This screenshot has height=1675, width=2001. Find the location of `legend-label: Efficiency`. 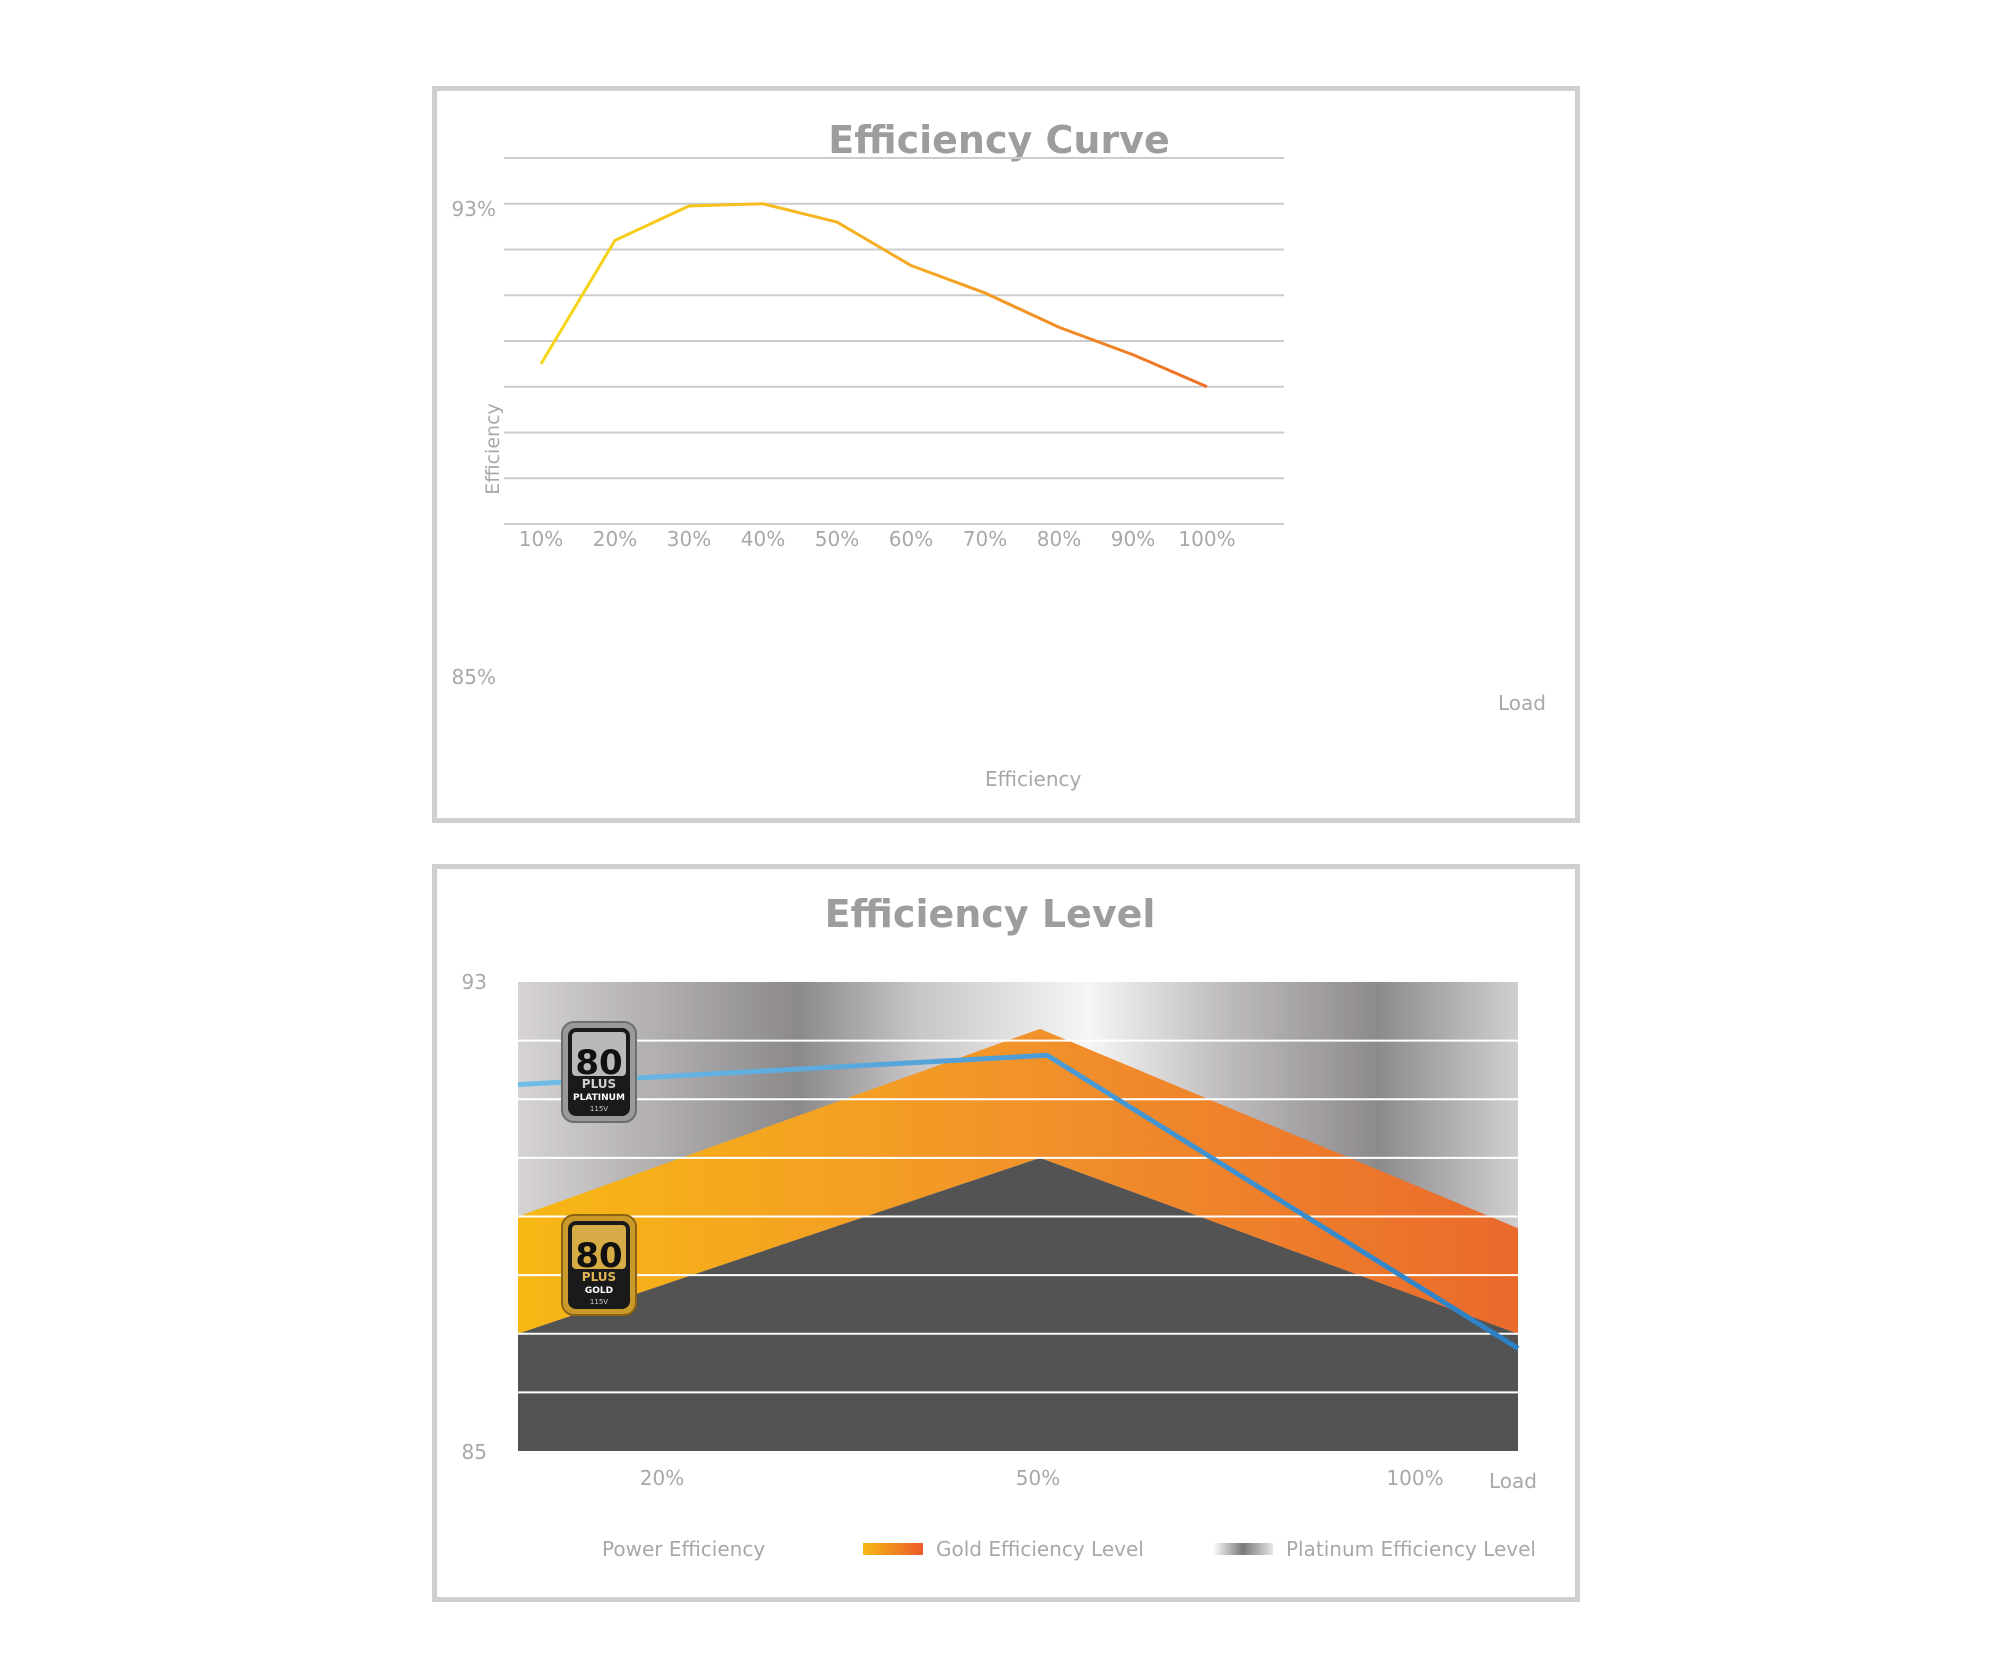

legend-label: Efficiency is located at coordinates (1033, 779).